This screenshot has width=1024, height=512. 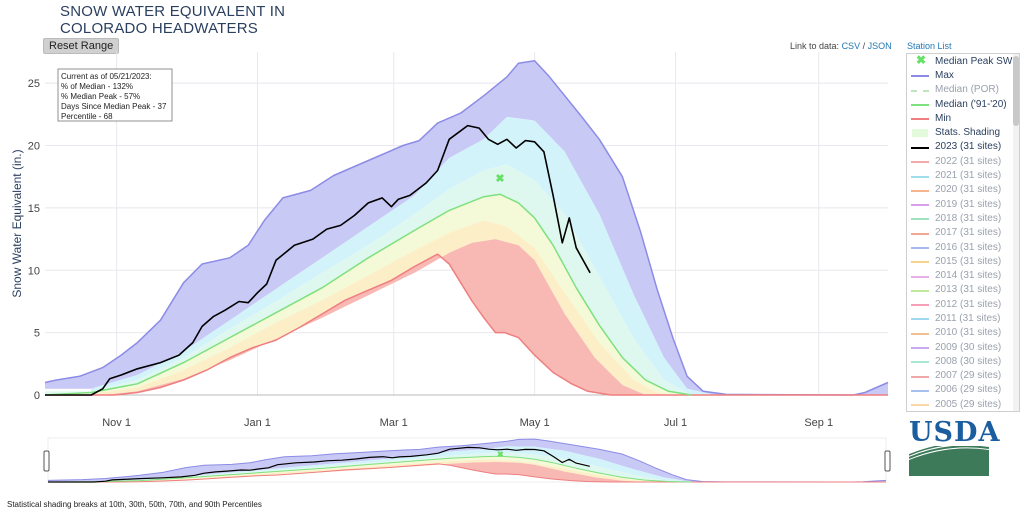 I want to click on legend-item: 2021 (31 sites), so click(x=963, y=175).